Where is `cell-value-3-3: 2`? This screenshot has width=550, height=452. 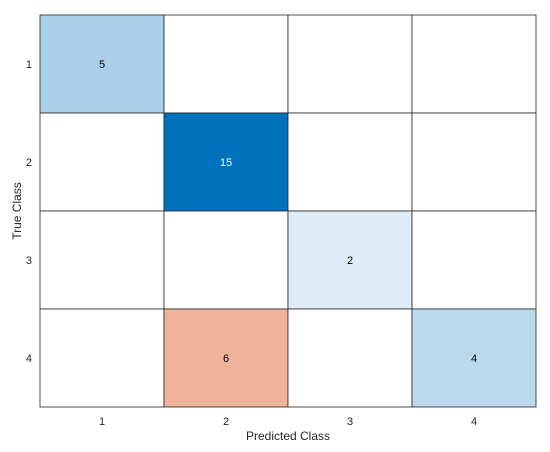
cell-value-3-3: 2 is located at coordinates (350, 261).